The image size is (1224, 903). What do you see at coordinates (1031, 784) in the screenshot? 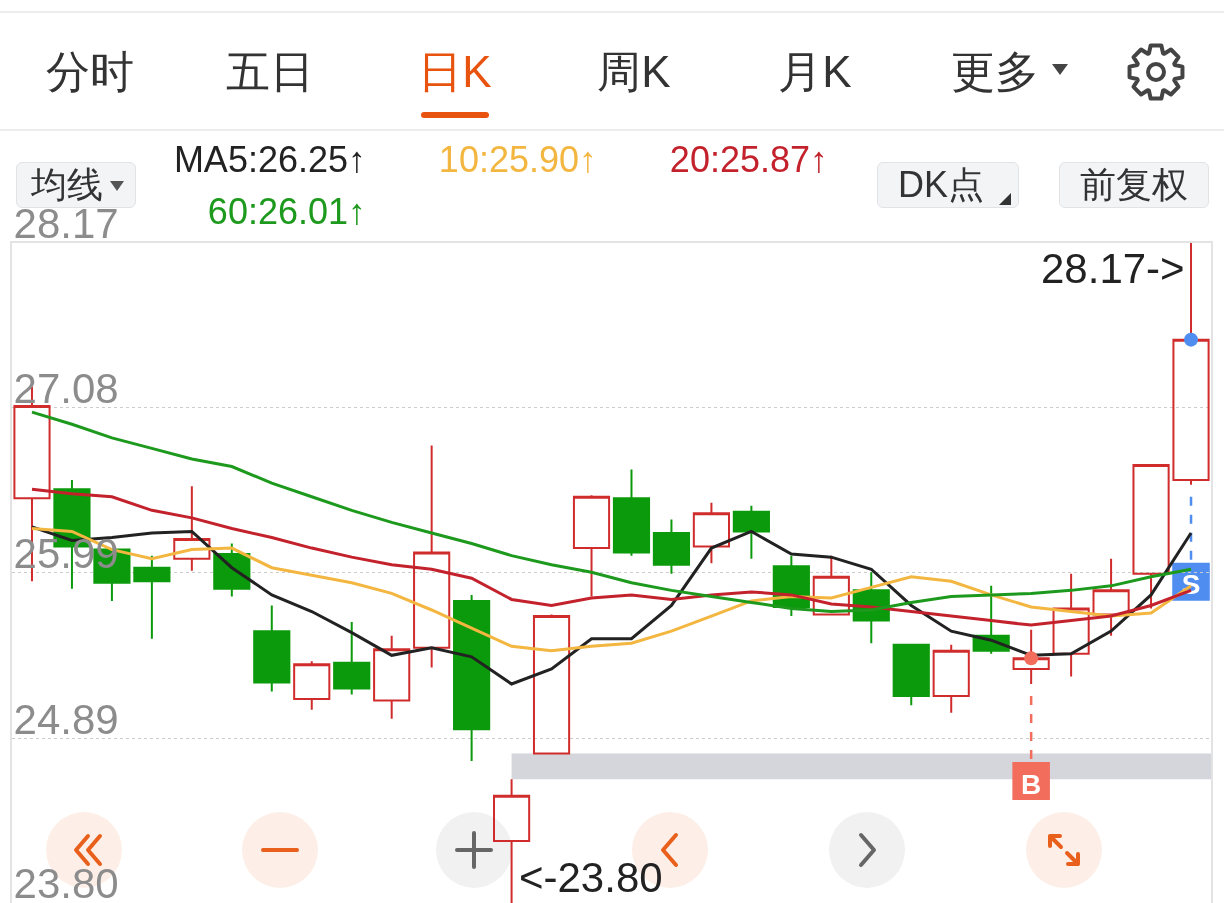
I see `annotation: B` at bounding box center [1031, 784].